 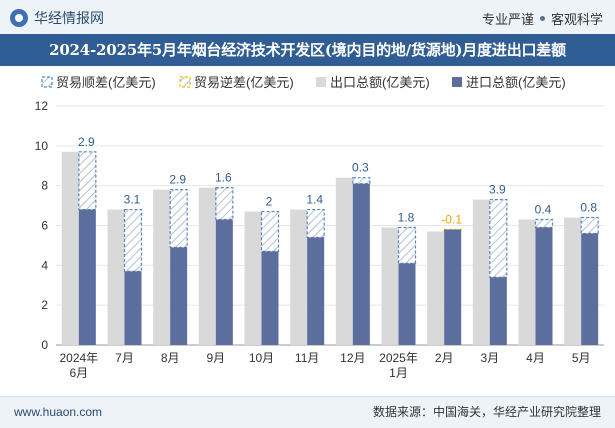 What do you see at coordinates (42, 146) in the screenshot?
I see `y-tick-label: 10` at bounding box center [42, 146].